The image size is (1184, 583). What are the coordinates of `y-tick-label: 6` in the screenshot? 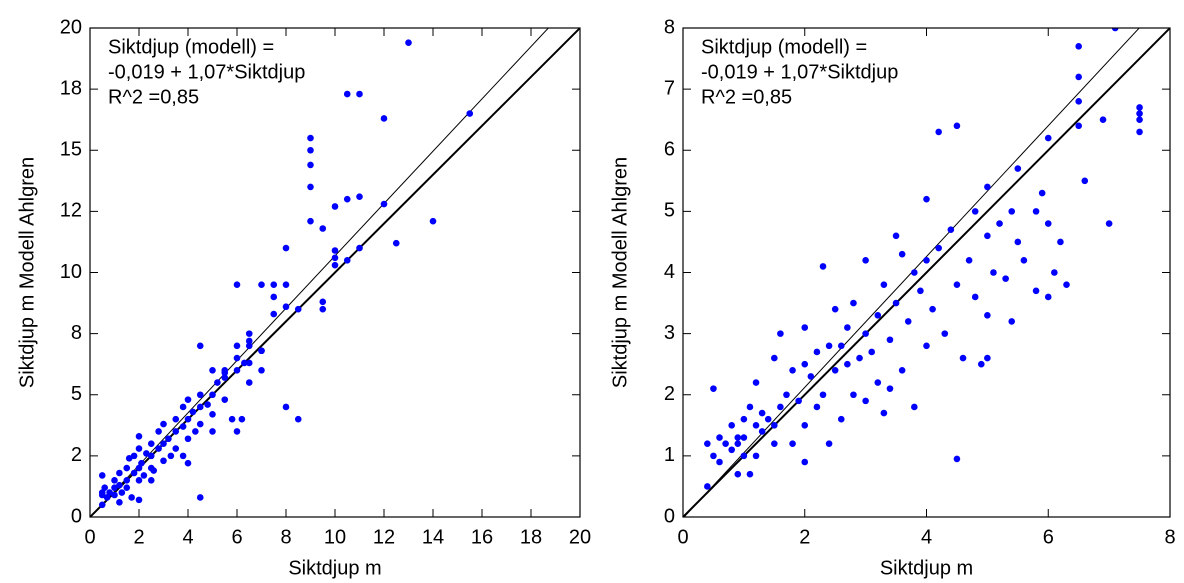 It's located at (669, 150).